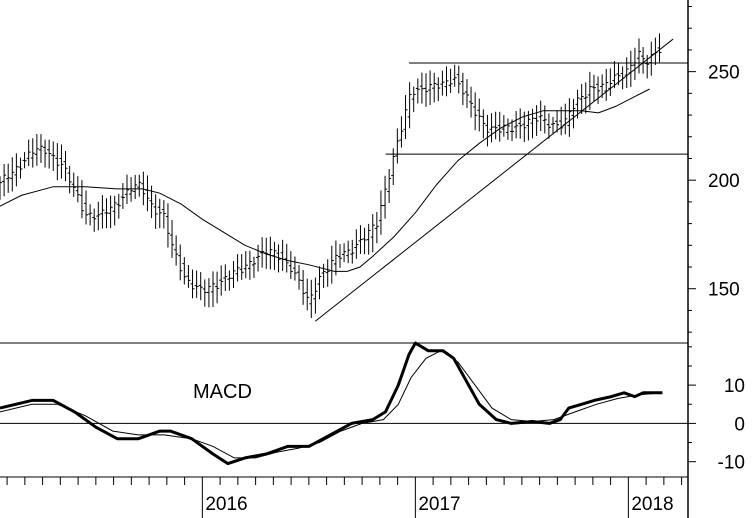  Describe the element at coordinates (724, 290) in the screenshot. I see `price-tick-label: 150` at that location.